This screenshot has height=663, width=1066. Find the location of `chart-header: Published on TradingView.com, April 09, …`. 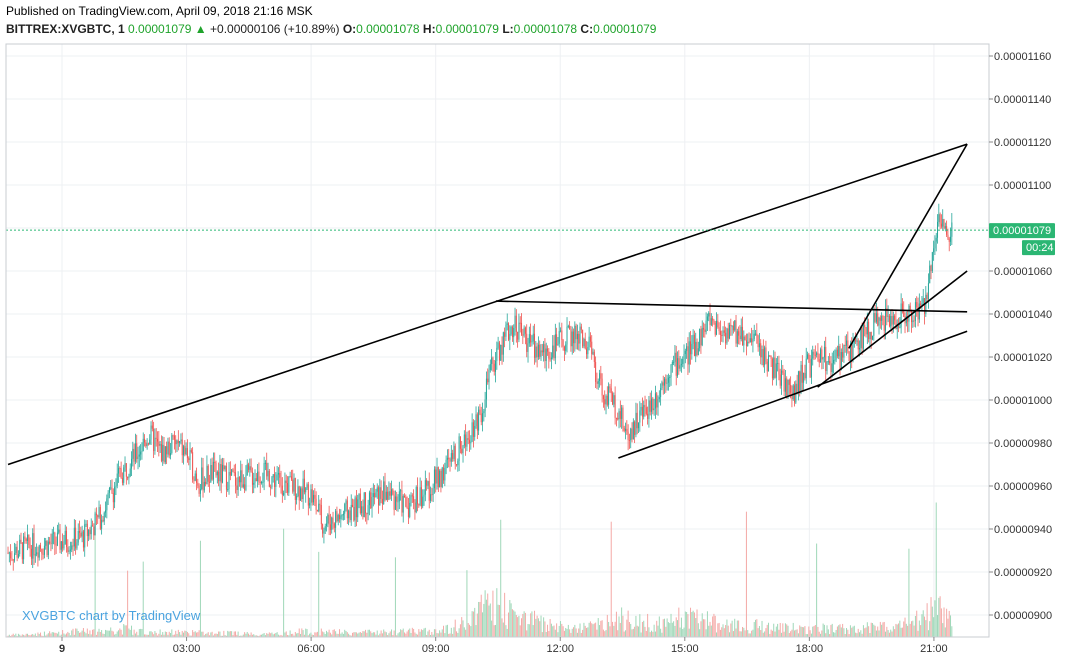

chart-header: Published on TradingView.com, April 09, … is located at coordinates (533, 21).